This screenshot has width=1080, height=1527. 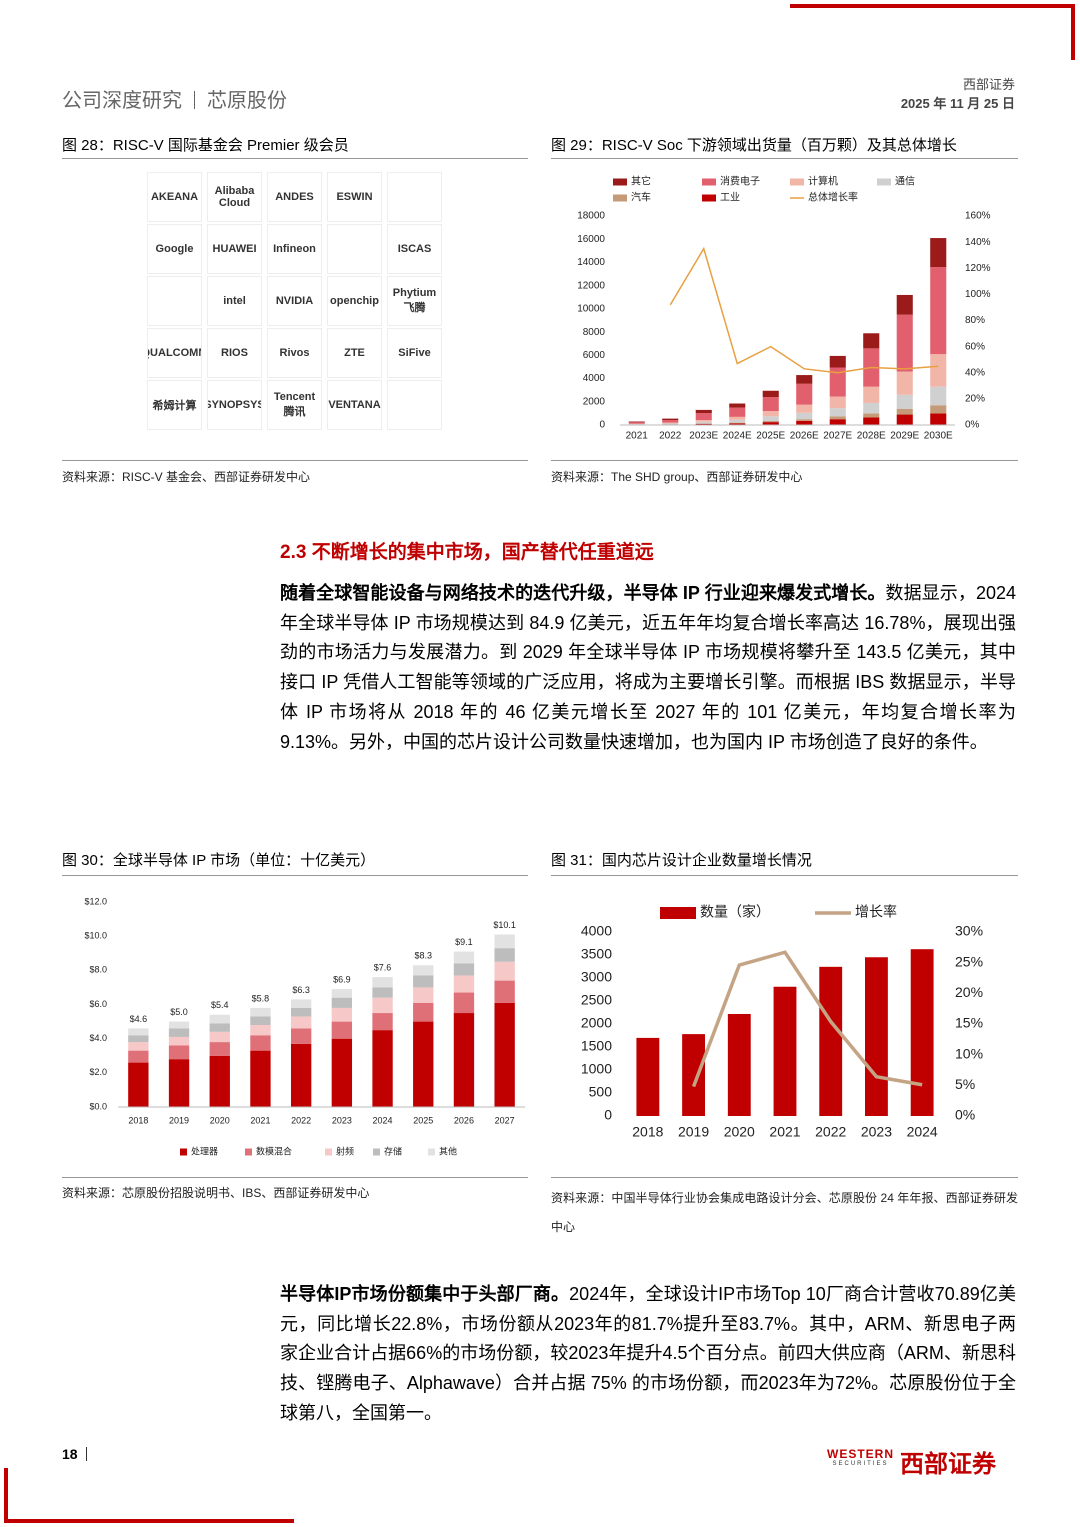 I want to click on legend-label: 其它, so click(x=641, y=181).